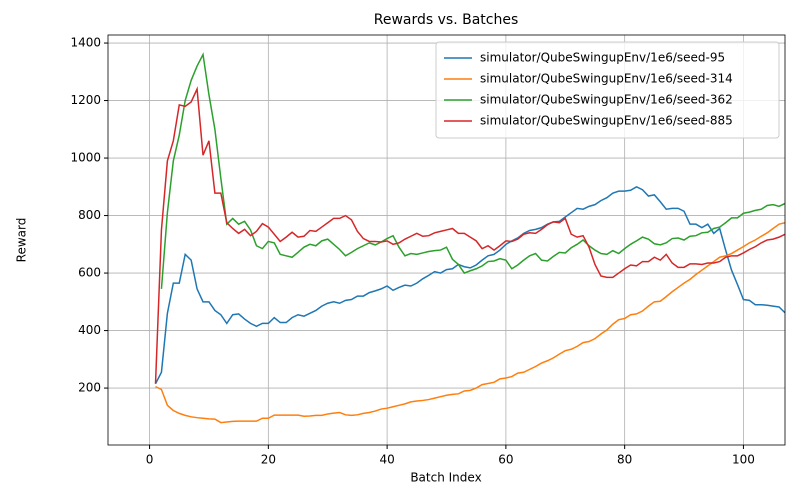 The image size is (800, 504). I want to click on x-tick-label: 100, so click(743, 460).